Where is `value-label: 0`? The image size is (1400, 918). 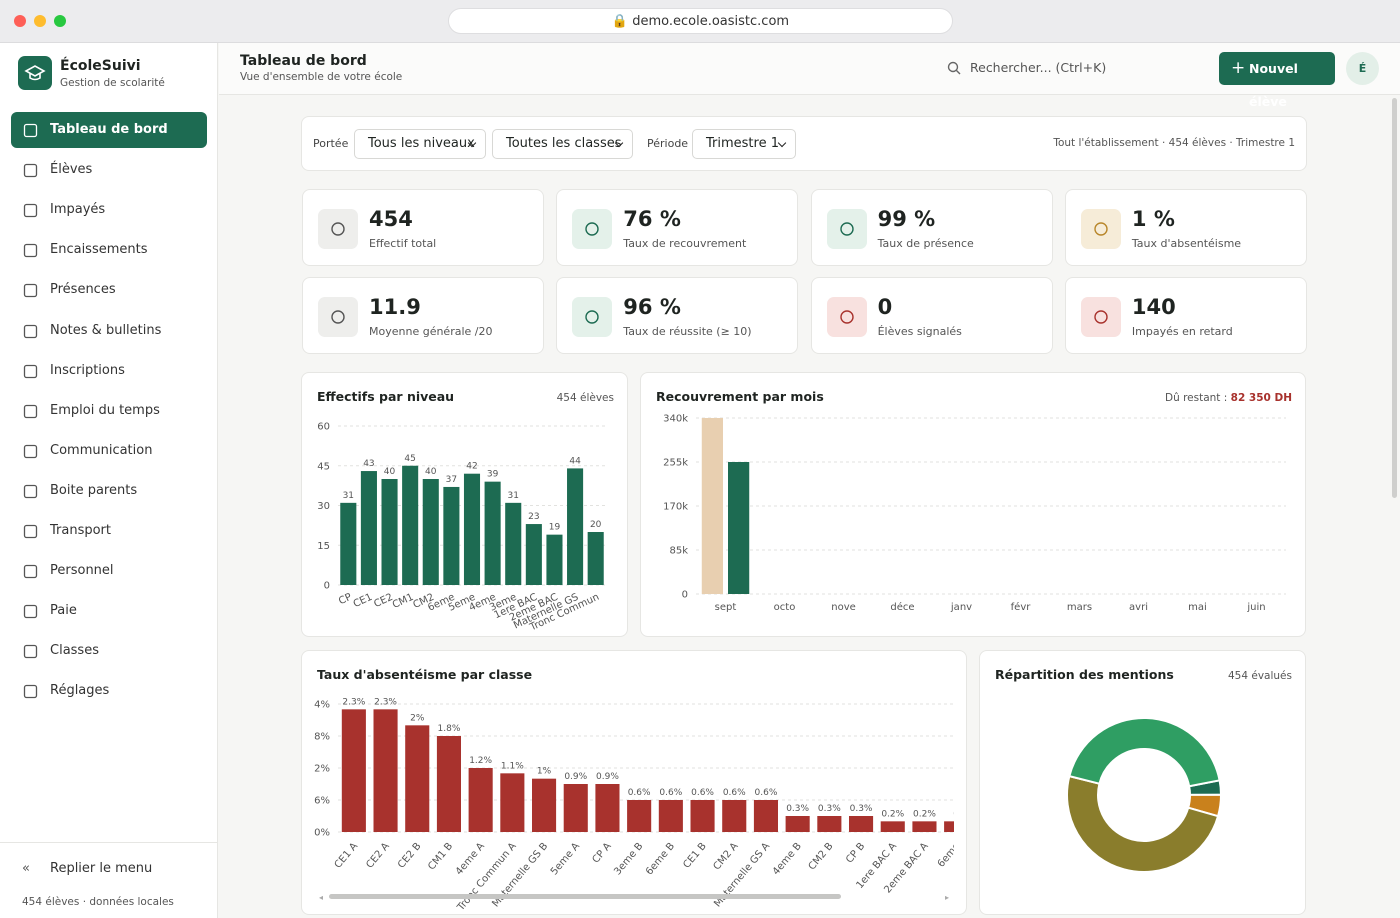
value-label: 0 is located at coordinates (956, 814).